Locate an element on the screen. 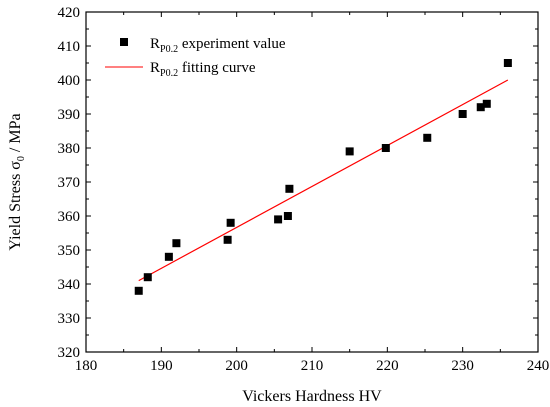 The width and height of the screenshot is (550, 407). y-tick-label: 330 is located at coordinates (69, 319).